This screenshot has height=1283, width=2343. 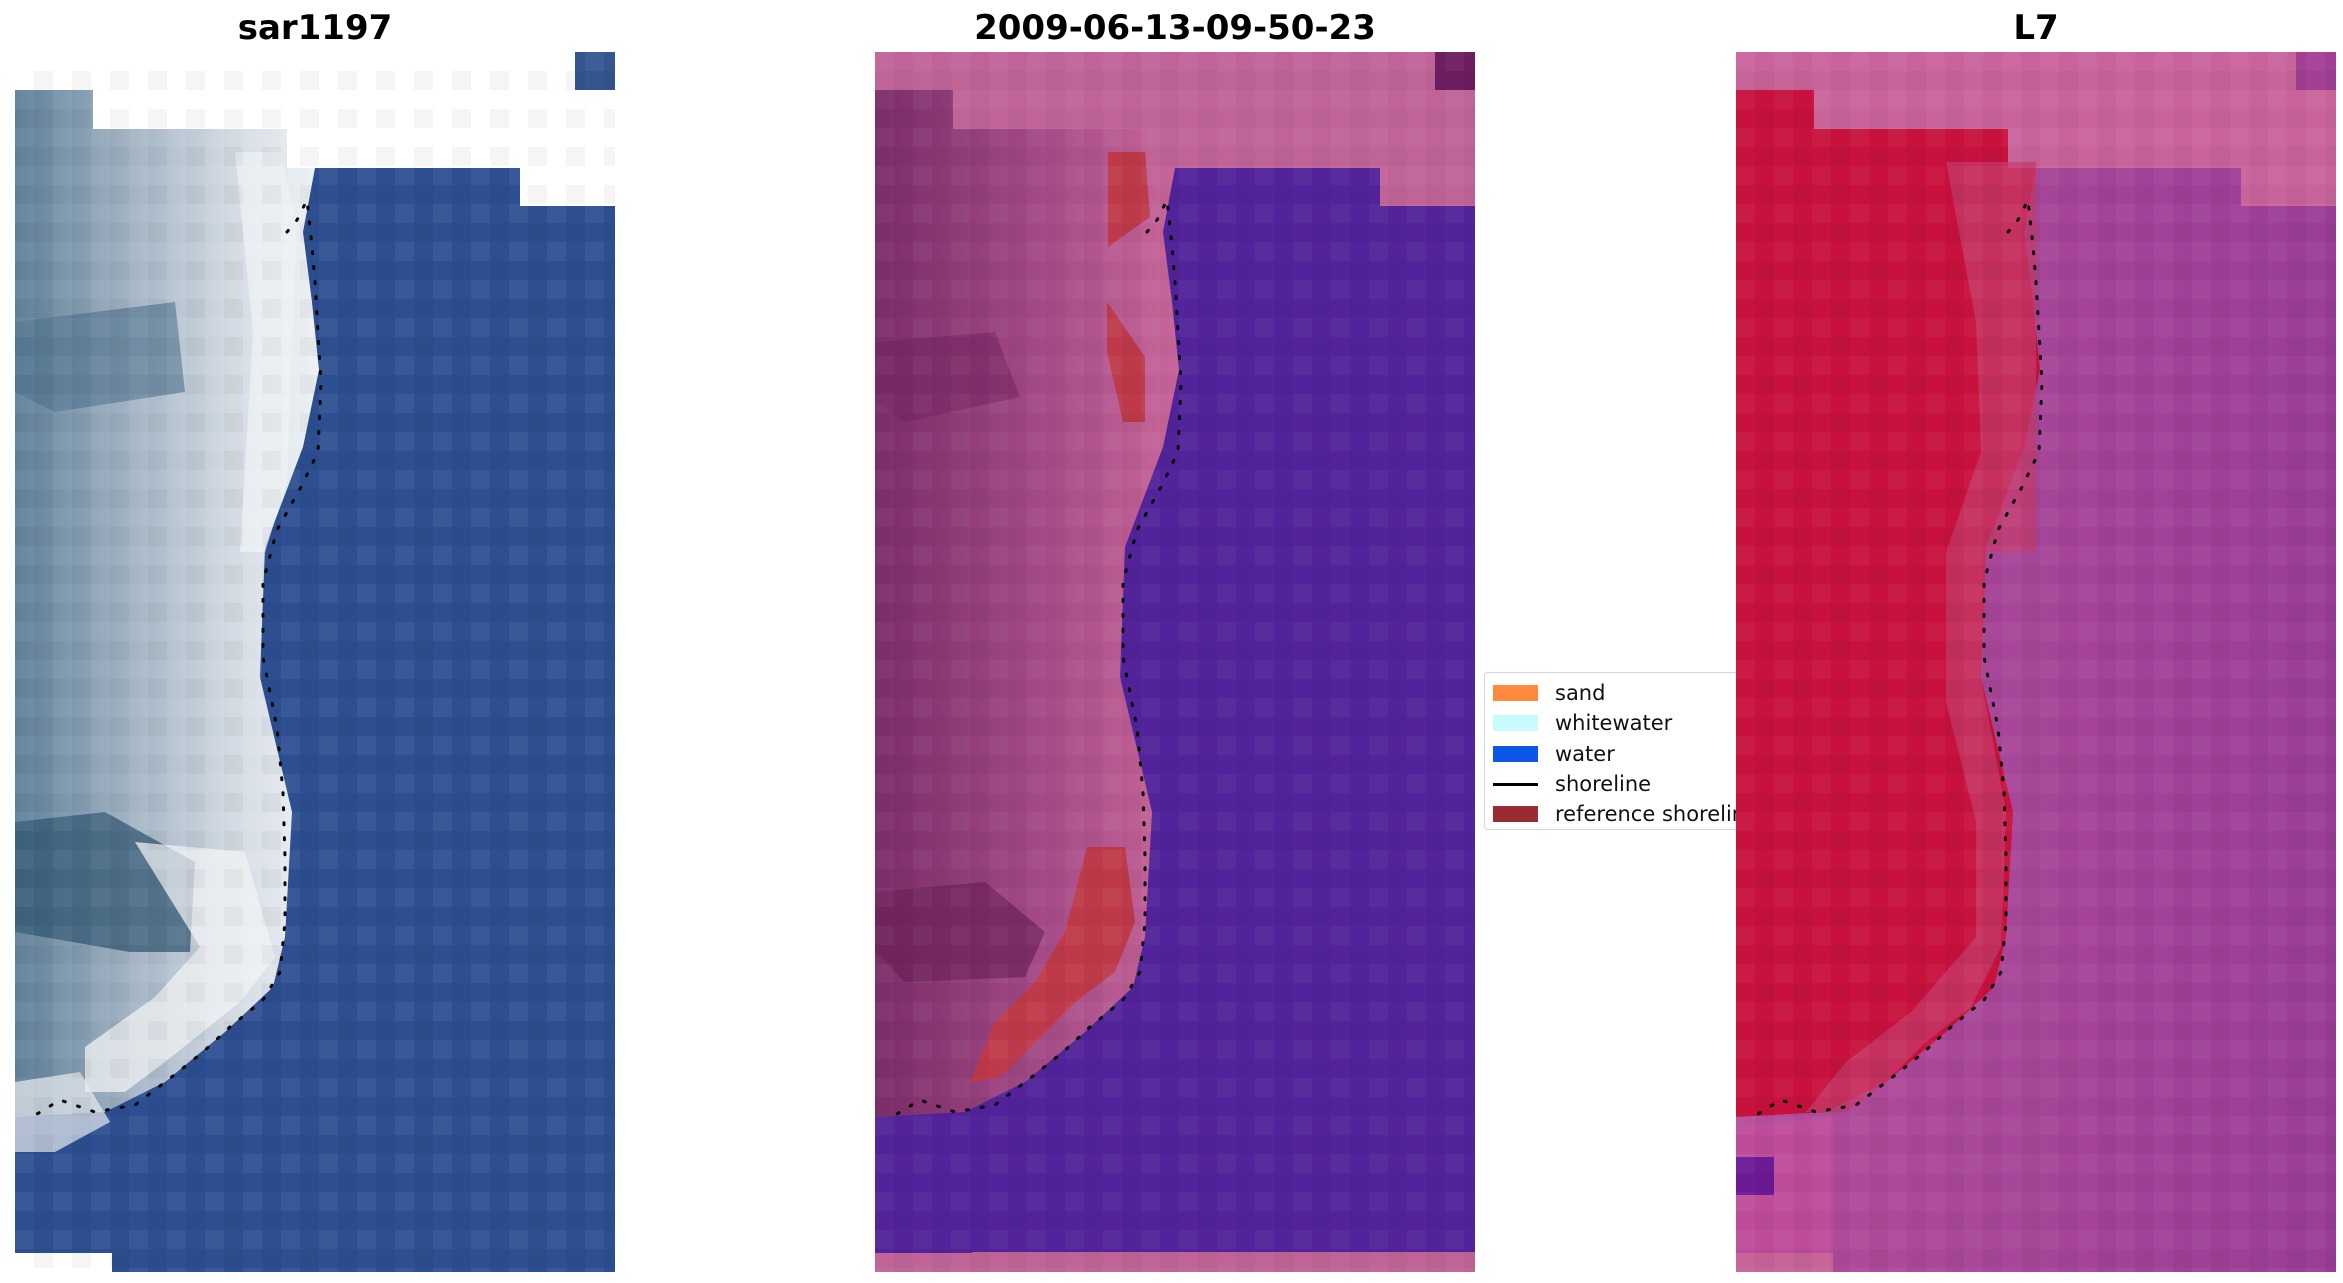 What do you see at coordinates (1515, 754) in the screenshot?
I see `water-swatch-icon` at bounding box center [1515, 754].